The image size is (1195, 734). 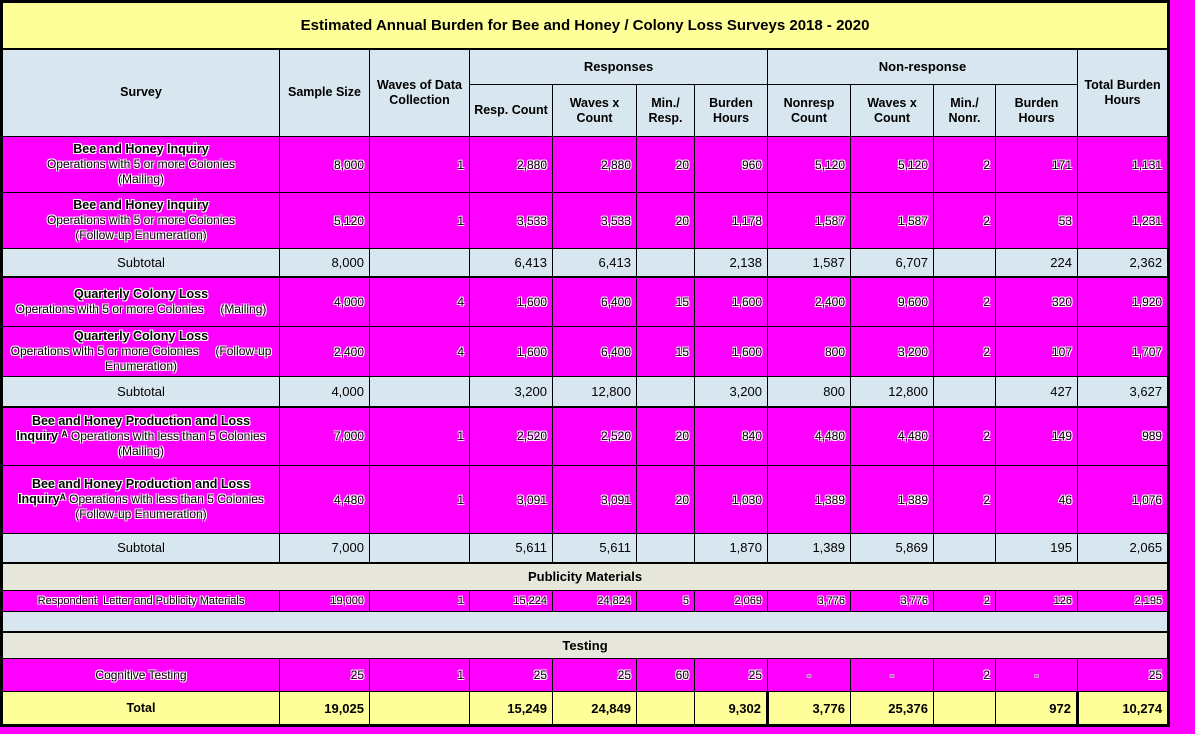 I want to click on cell-resp-burden-hours: 9,302, so click(x=731, y=708).